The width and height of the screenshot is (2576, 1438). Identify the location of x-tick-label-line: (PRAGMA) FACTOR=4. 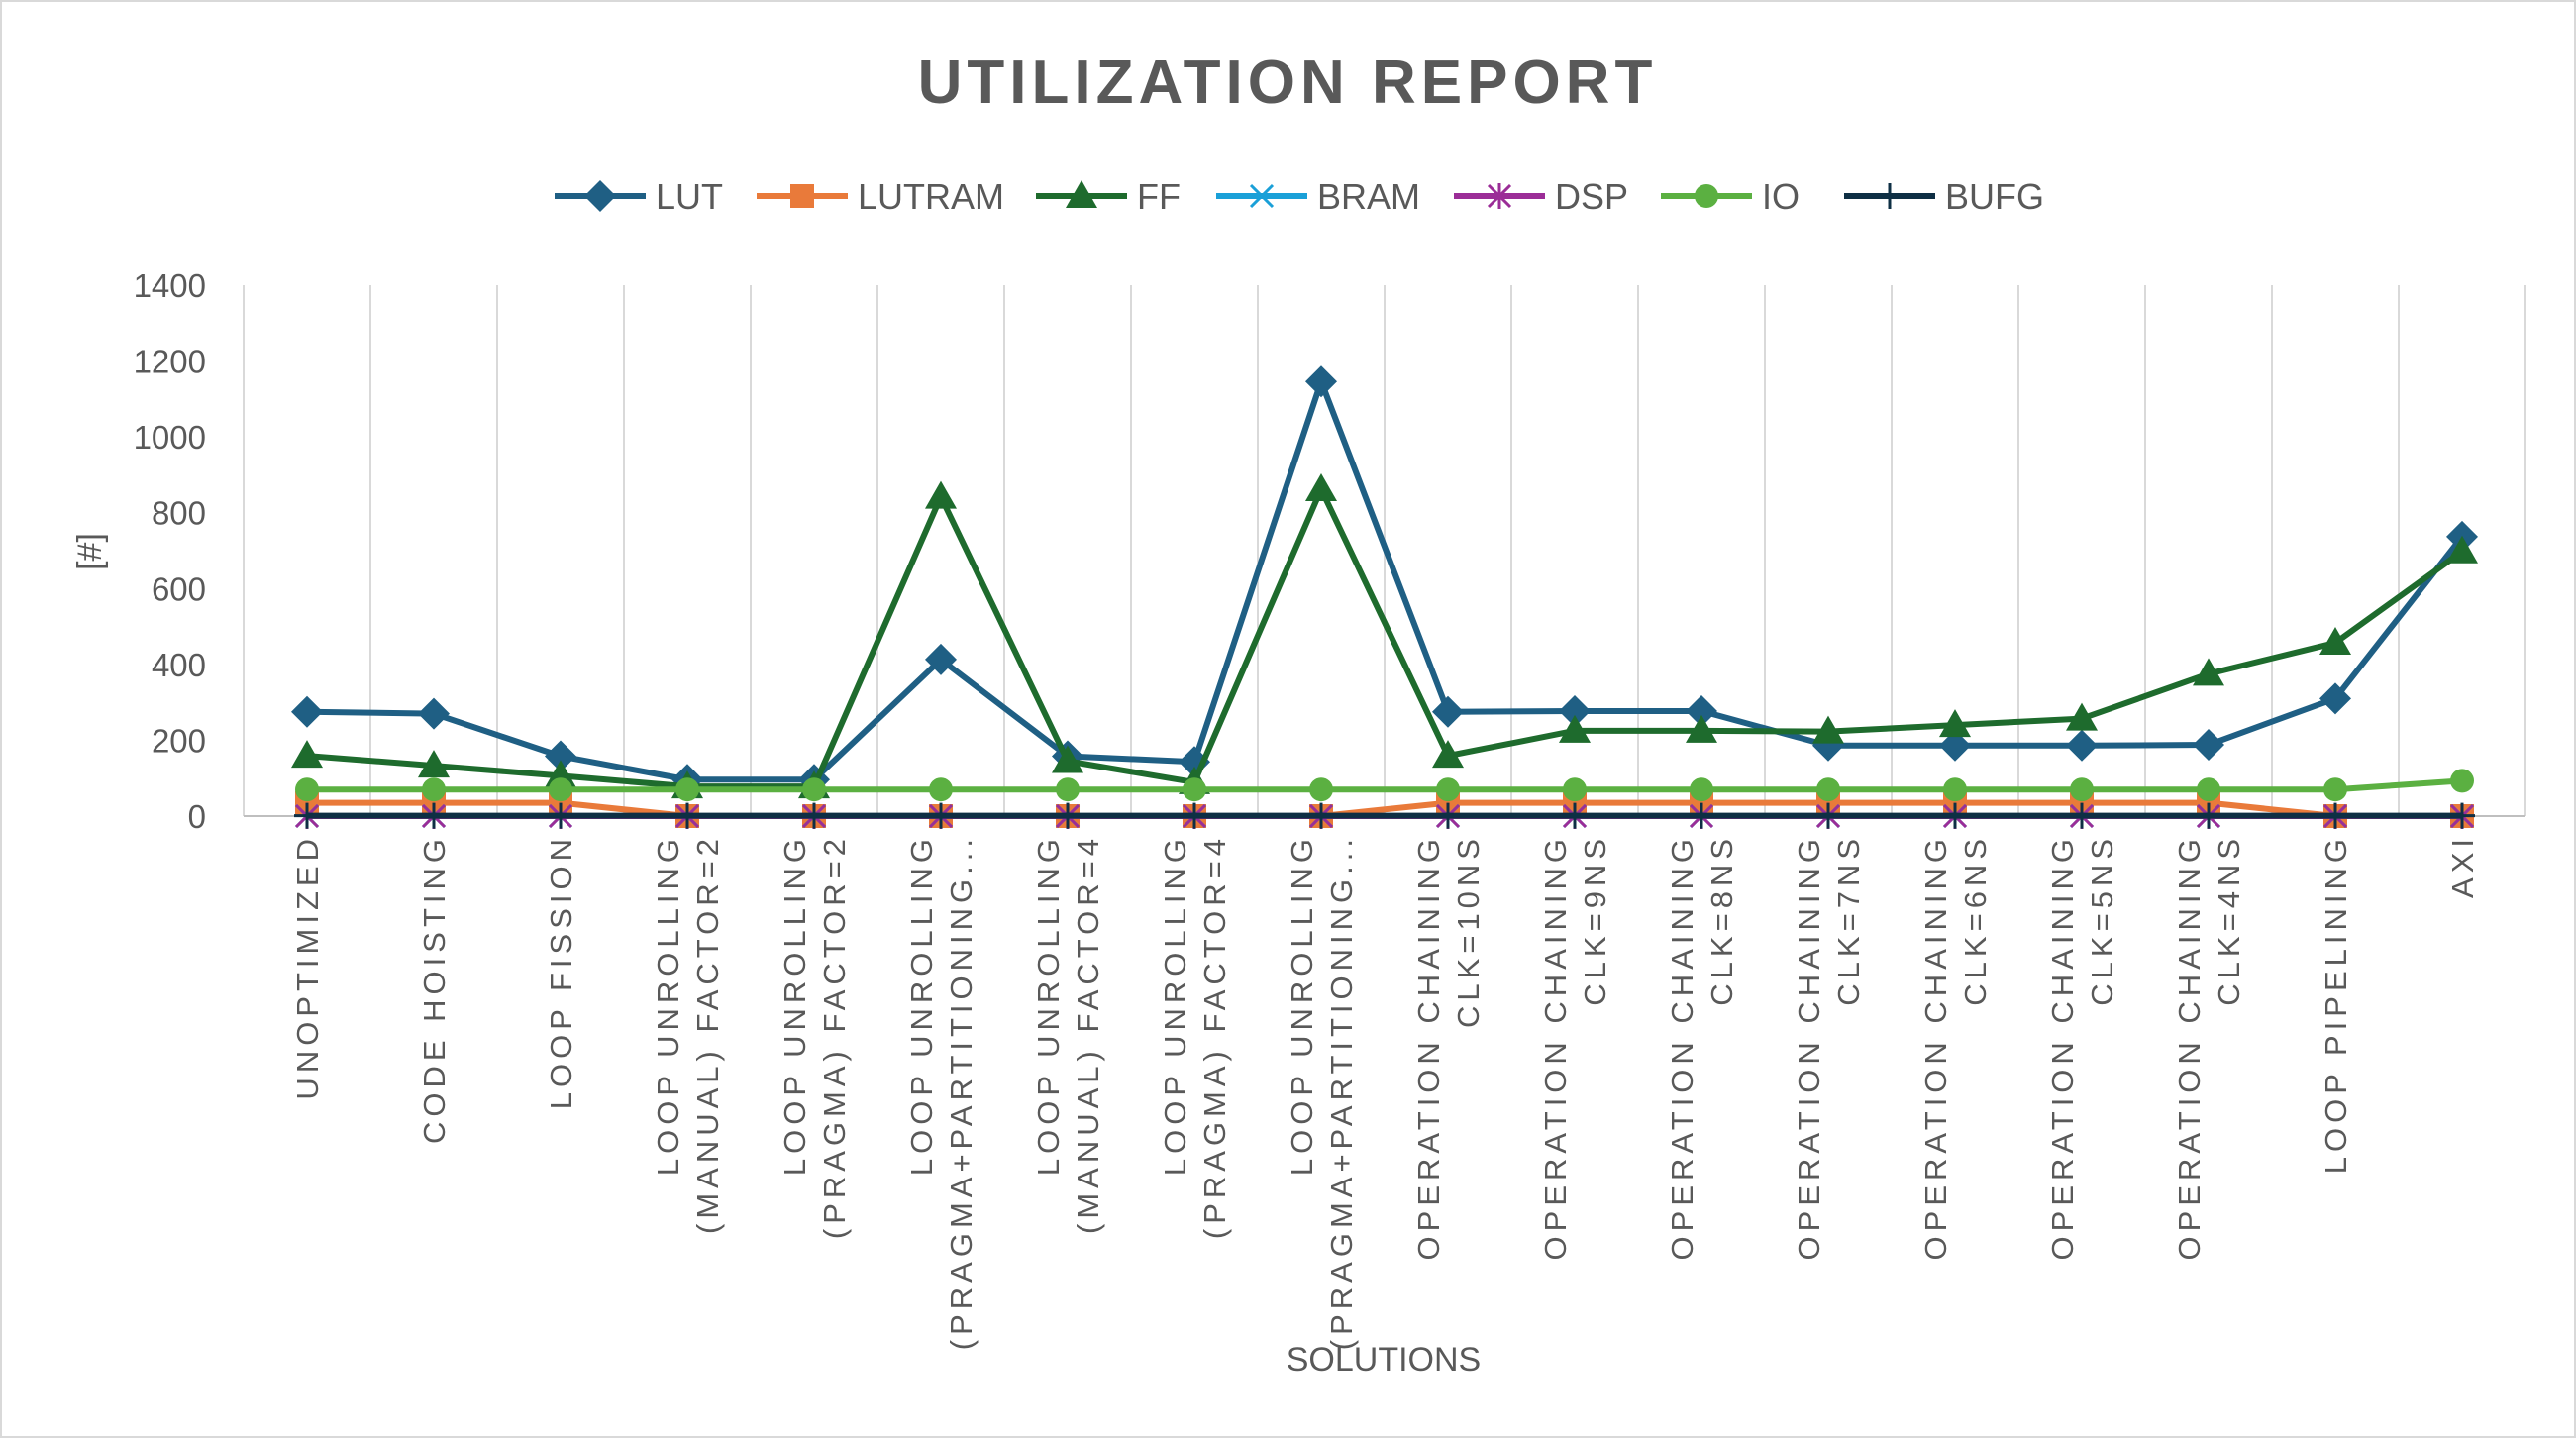
(1214, 1036).